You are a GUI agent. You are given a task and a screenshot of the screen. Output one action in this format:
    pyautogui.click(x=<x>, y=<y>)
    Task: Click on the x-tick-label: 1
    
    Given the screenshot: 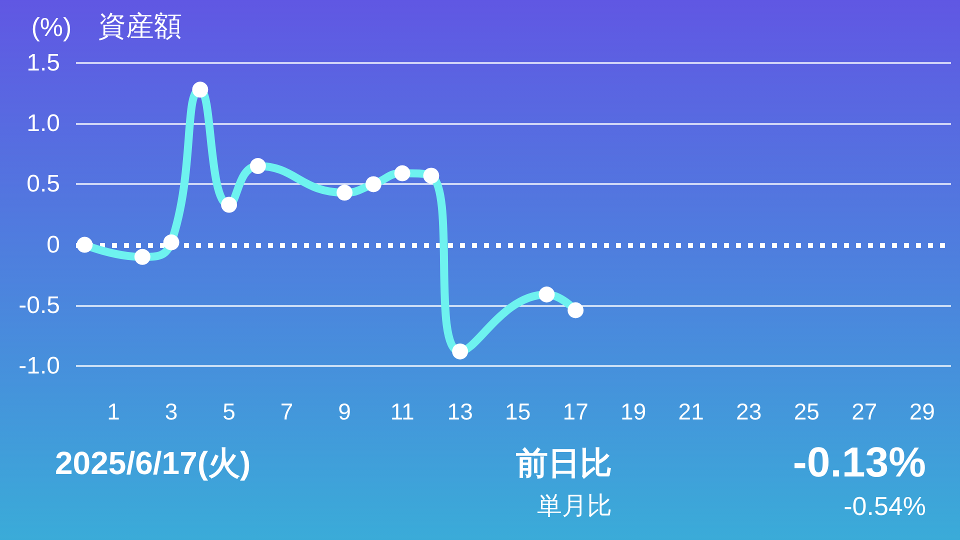 What is the action you would take?
    pyautogui.click(x=113, y=411)
    